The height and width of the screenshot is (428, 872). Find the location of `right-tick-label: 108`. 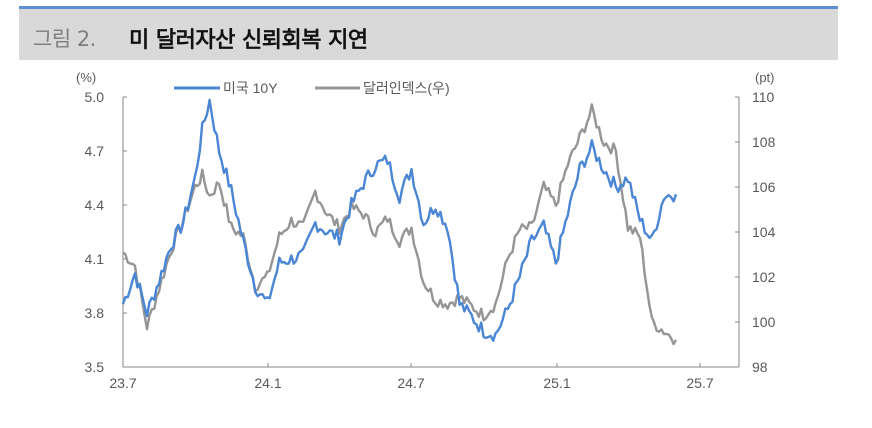

right-tick-label: 108 is located at coordinates (764, 142).